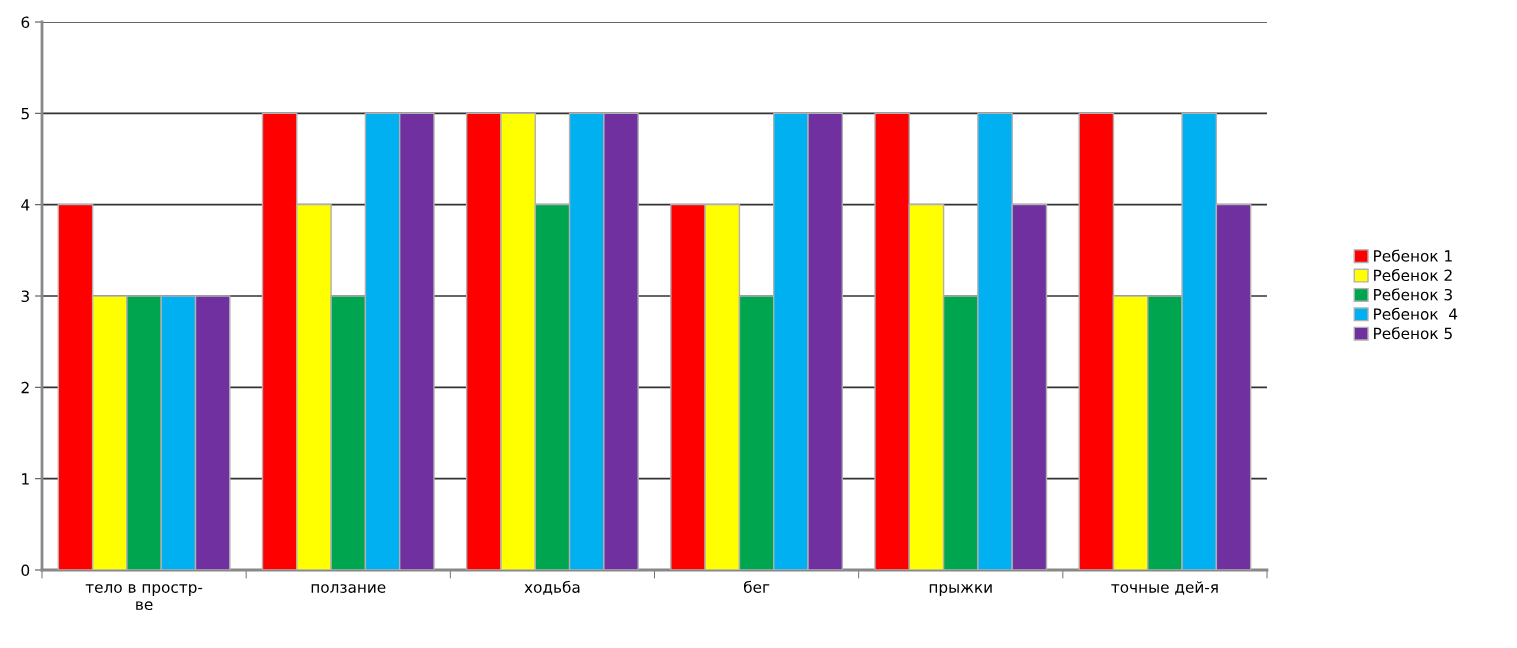 This screenshot has width=1517, height=648. Describe the element at coordinates (25, 387) in the screenshot. I see `y-tick-label: 2` at that location.